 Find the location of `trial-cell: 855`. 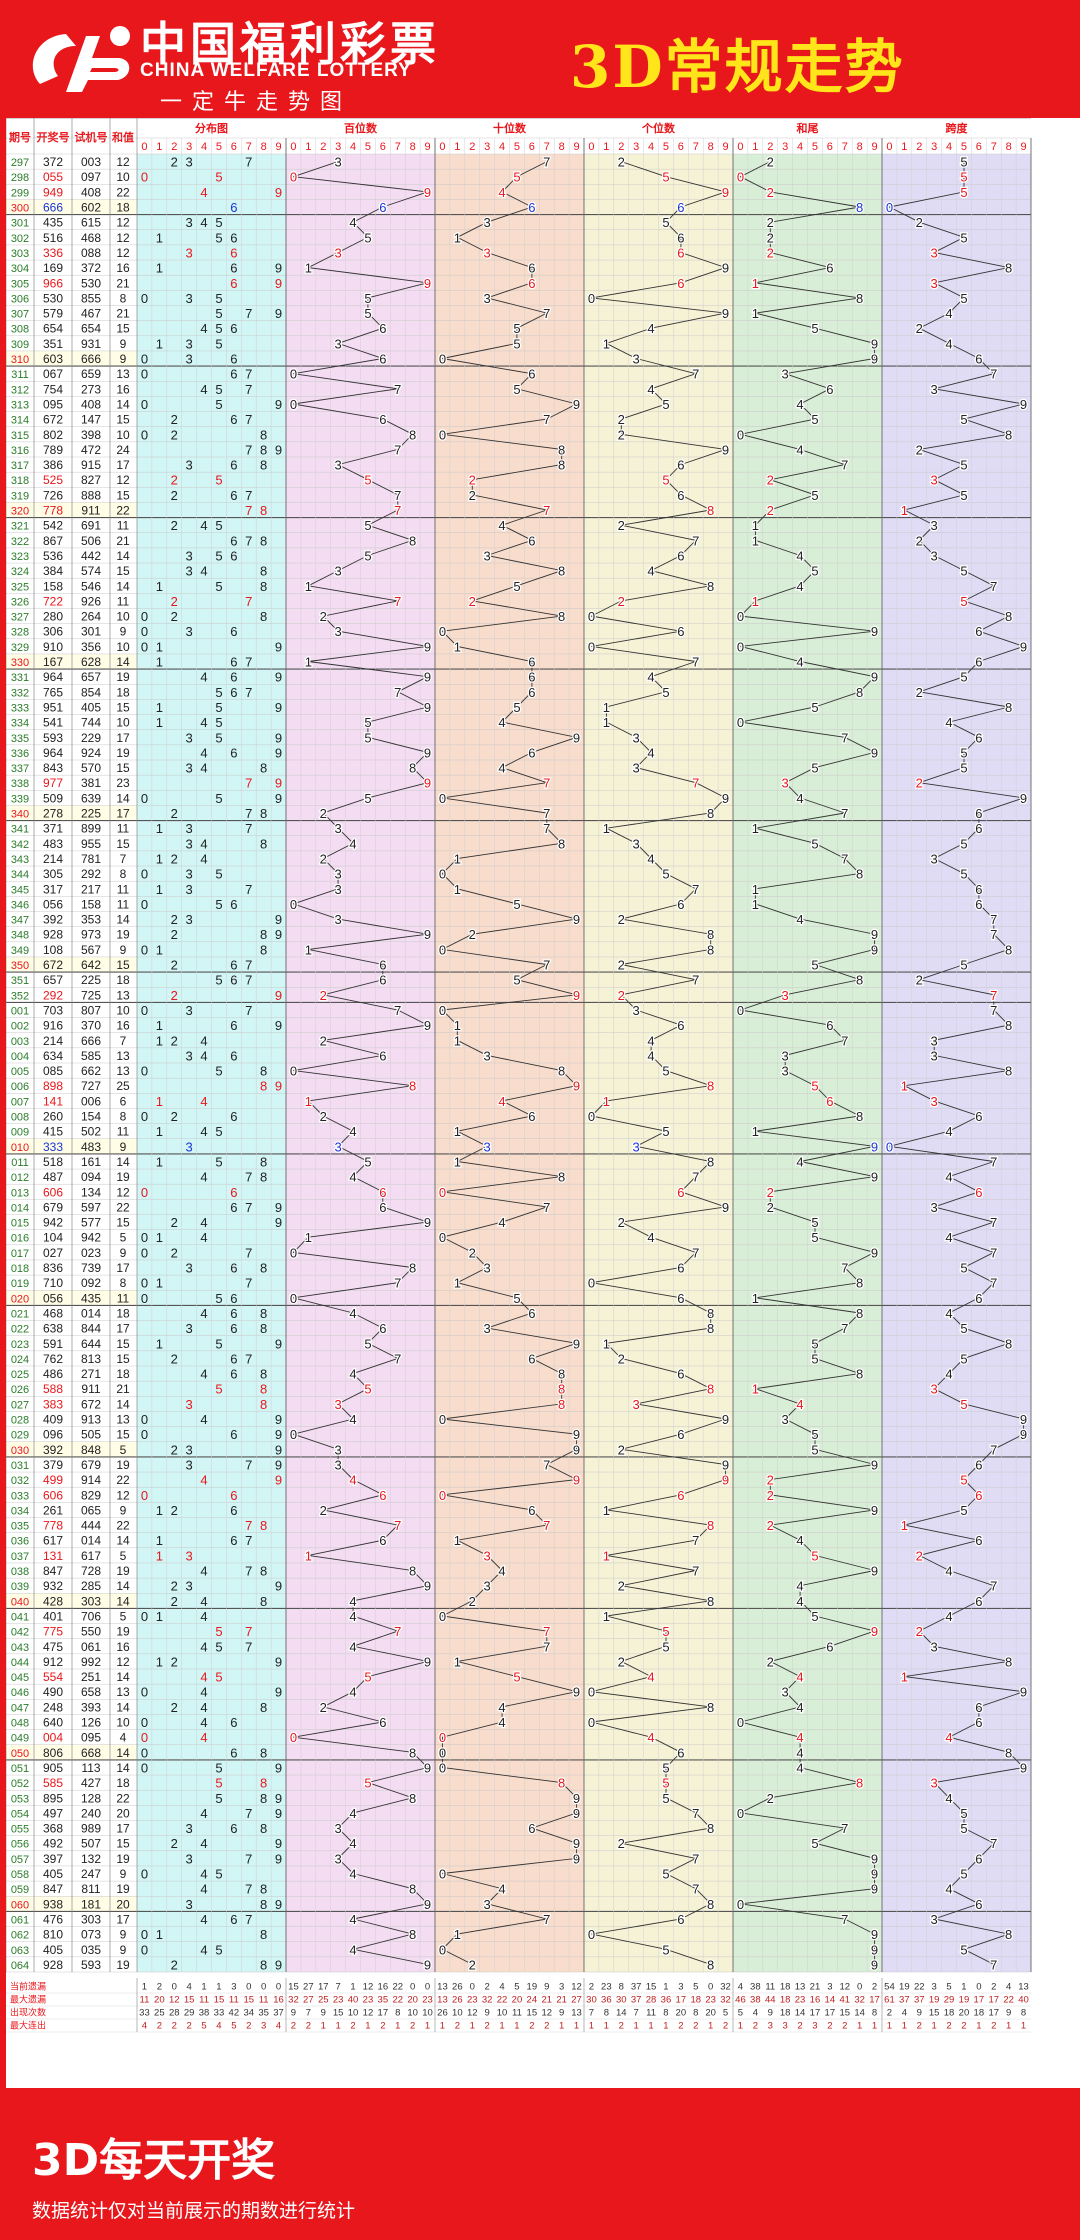

trial-cell: 855 is located at coordinates (91, 298).